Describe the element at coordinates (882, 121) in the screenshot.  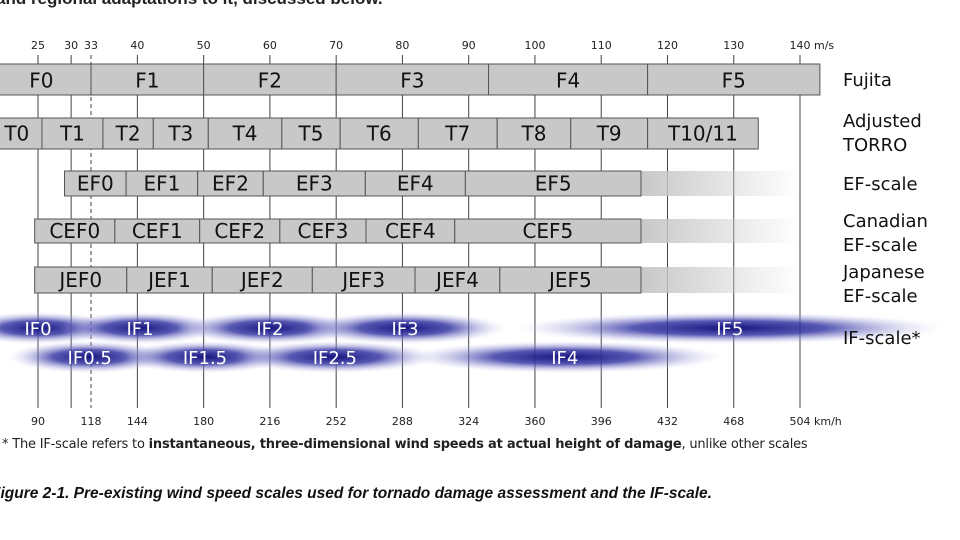
I see `scale-name: Adjusted` at that location.